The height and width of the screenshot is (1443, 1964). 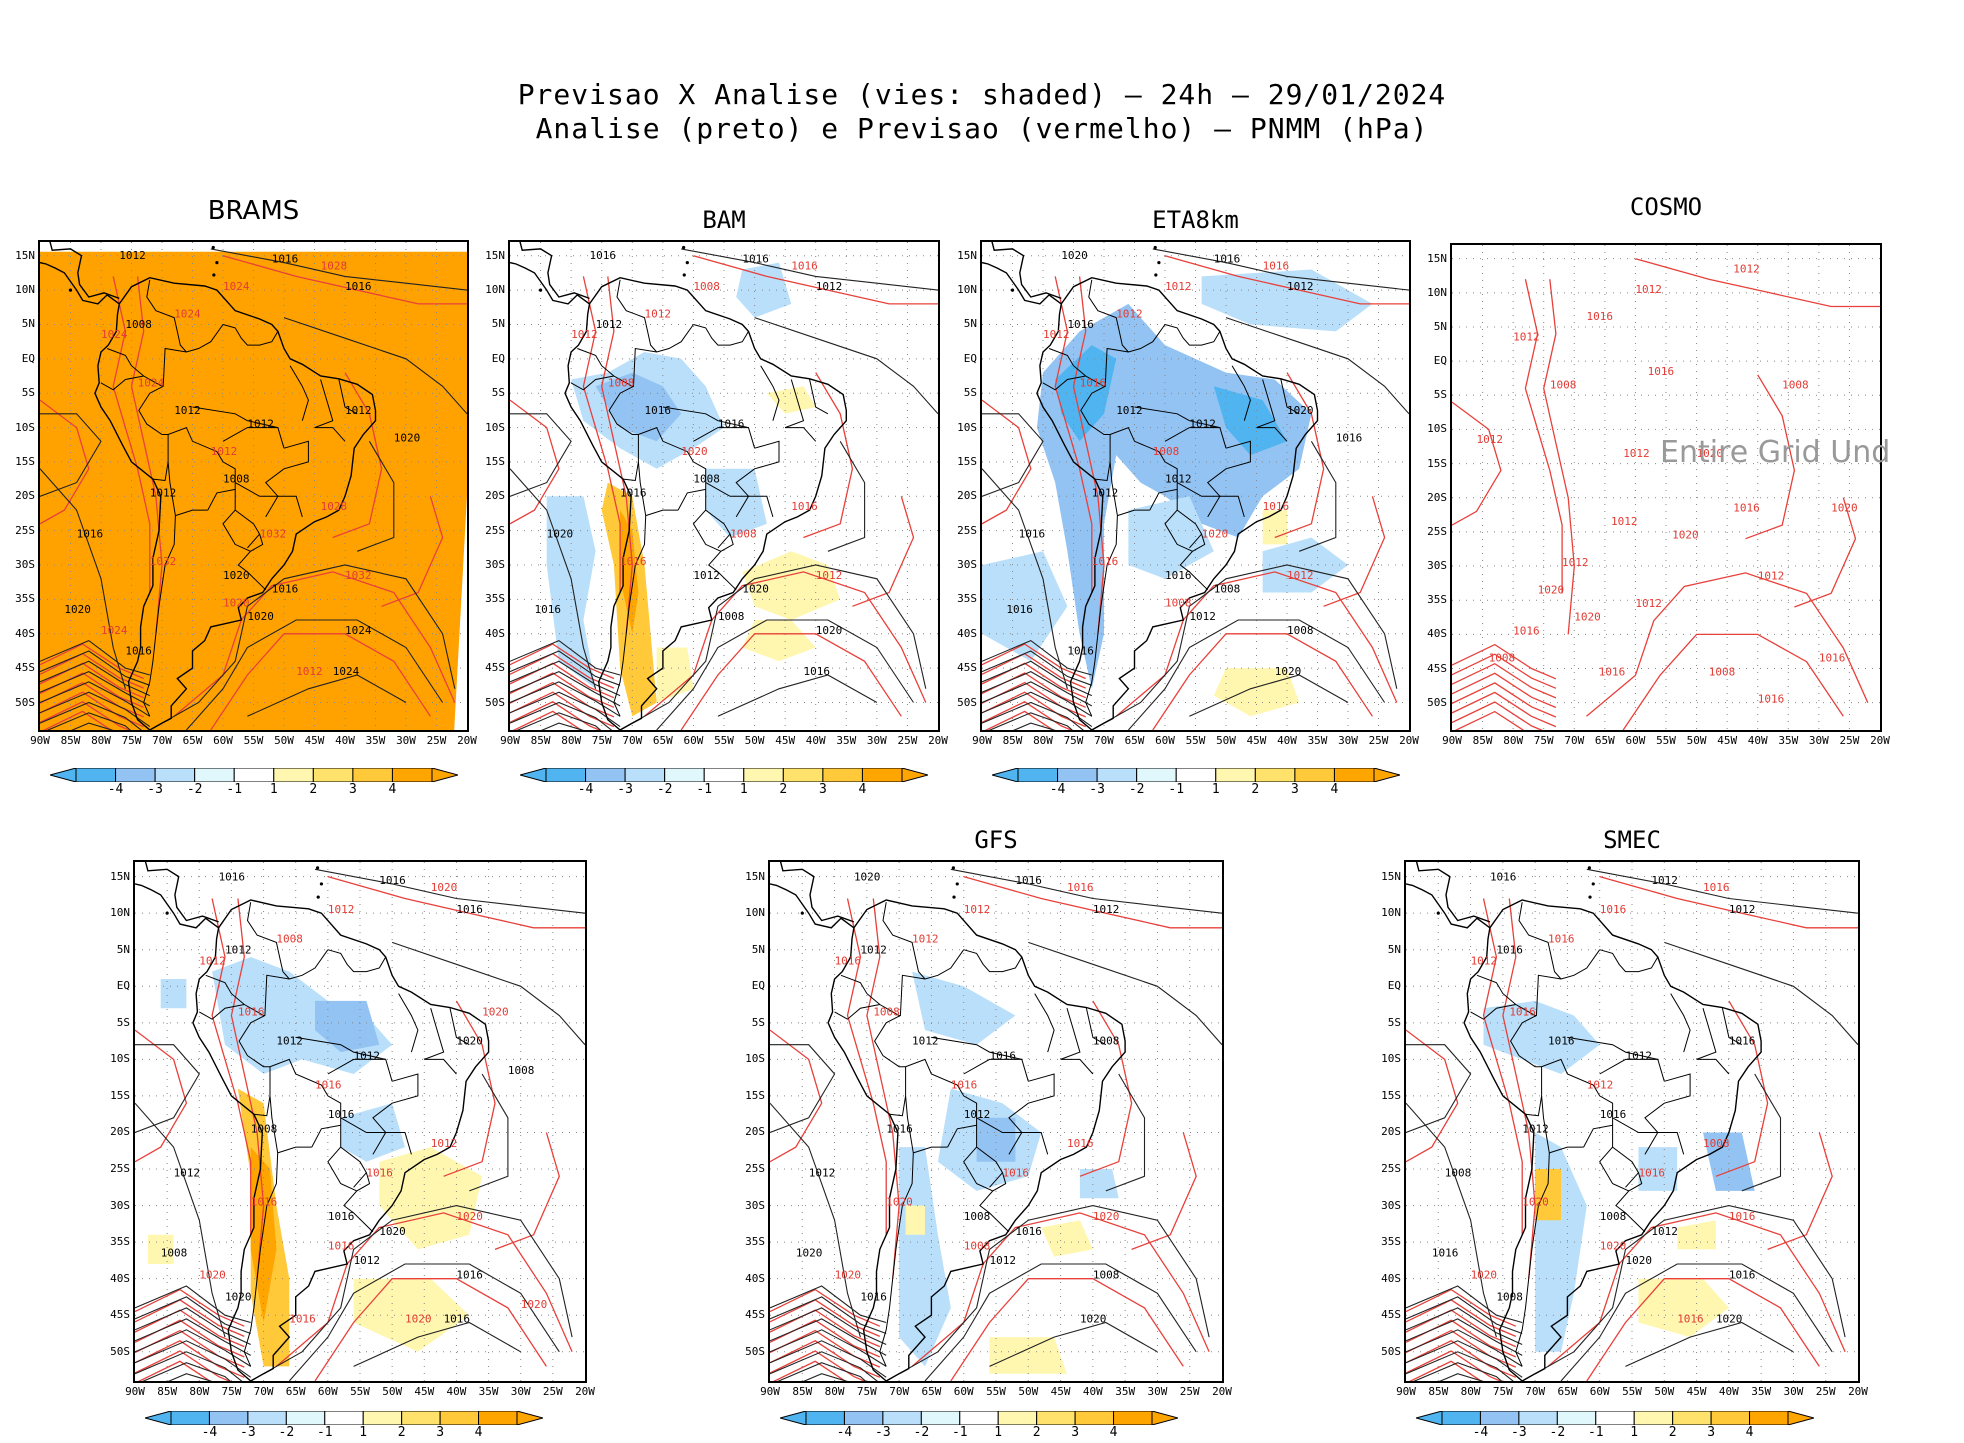 What do you see at coordinates (115, 789) in the screenshot?
I see `colorbar-tick-label: -4` at bounding box center [115, 789].